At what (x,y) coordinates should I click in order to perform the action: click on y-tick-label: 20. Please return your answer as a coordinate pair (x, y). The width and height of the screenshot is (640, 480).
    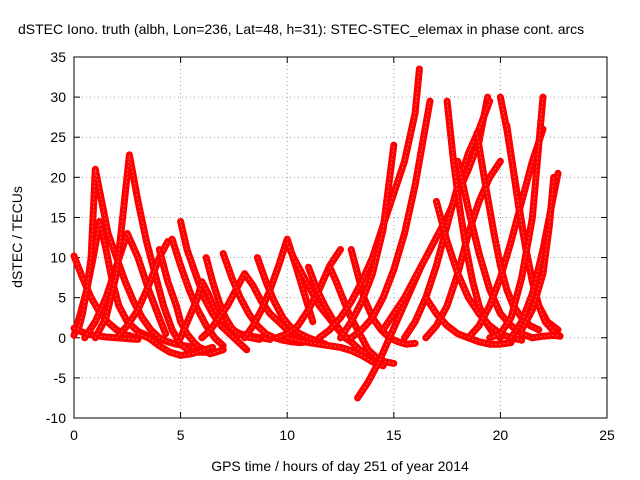
    Looking at the image, I should click on (58, 177).